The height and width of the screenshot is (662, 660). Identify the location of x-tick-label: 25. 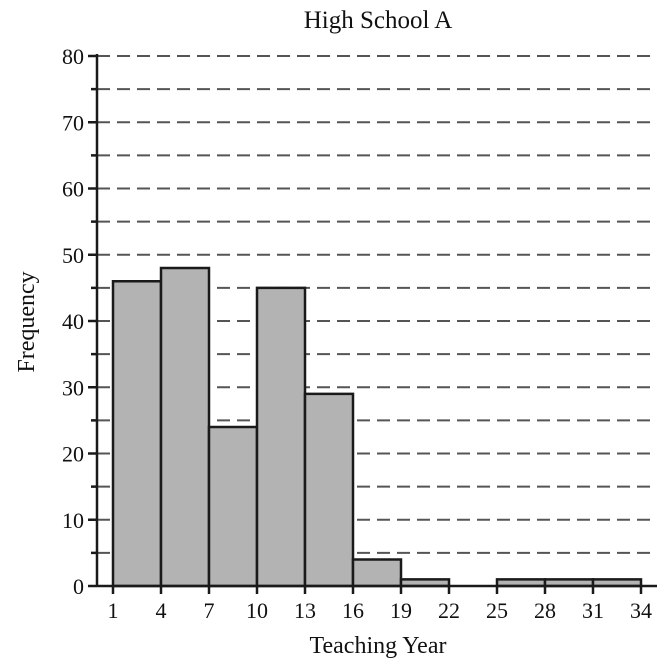
(497, 610).